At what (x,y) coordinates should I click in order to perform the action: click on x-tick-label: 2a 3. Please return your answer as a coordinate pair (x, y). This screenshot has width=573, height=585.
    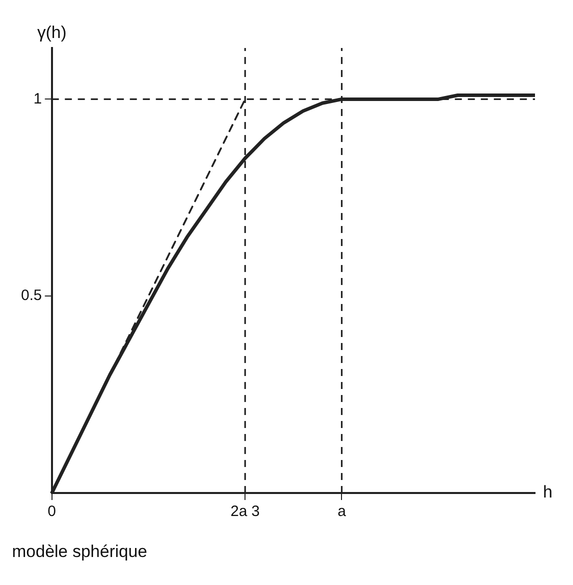
    Looking at the image, I should click on (245, 511).